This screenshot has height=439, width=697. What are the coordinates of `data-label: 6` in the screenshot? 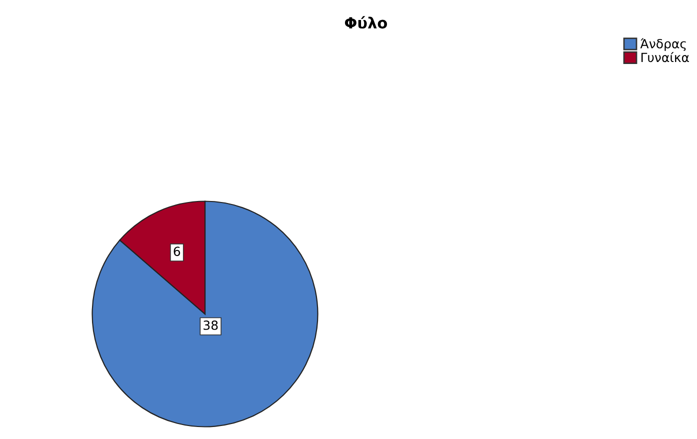 It's located at (177, 251).